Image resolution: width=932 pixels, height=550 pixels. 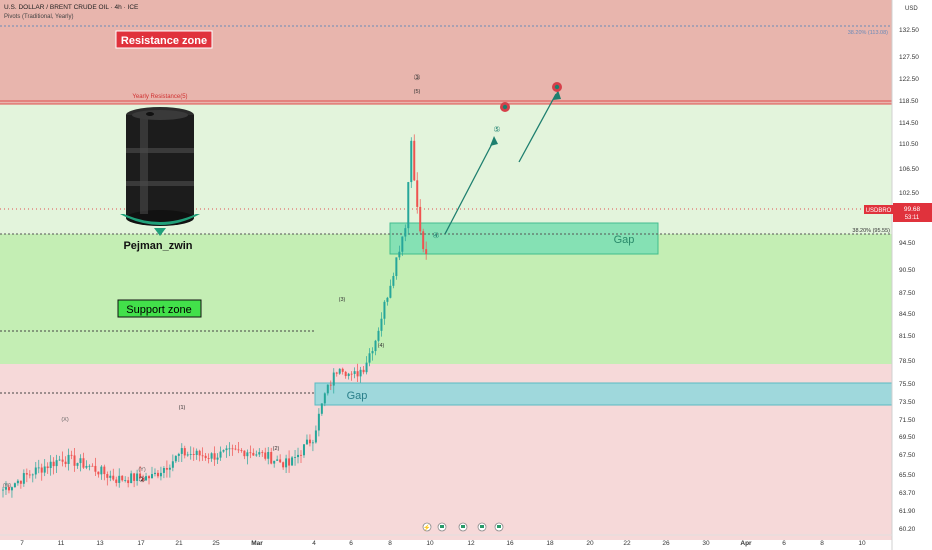 What do you see at coordinates (427, 527) in the screenshot?
I see `lightning-icon` at bounding box center [427, 527].